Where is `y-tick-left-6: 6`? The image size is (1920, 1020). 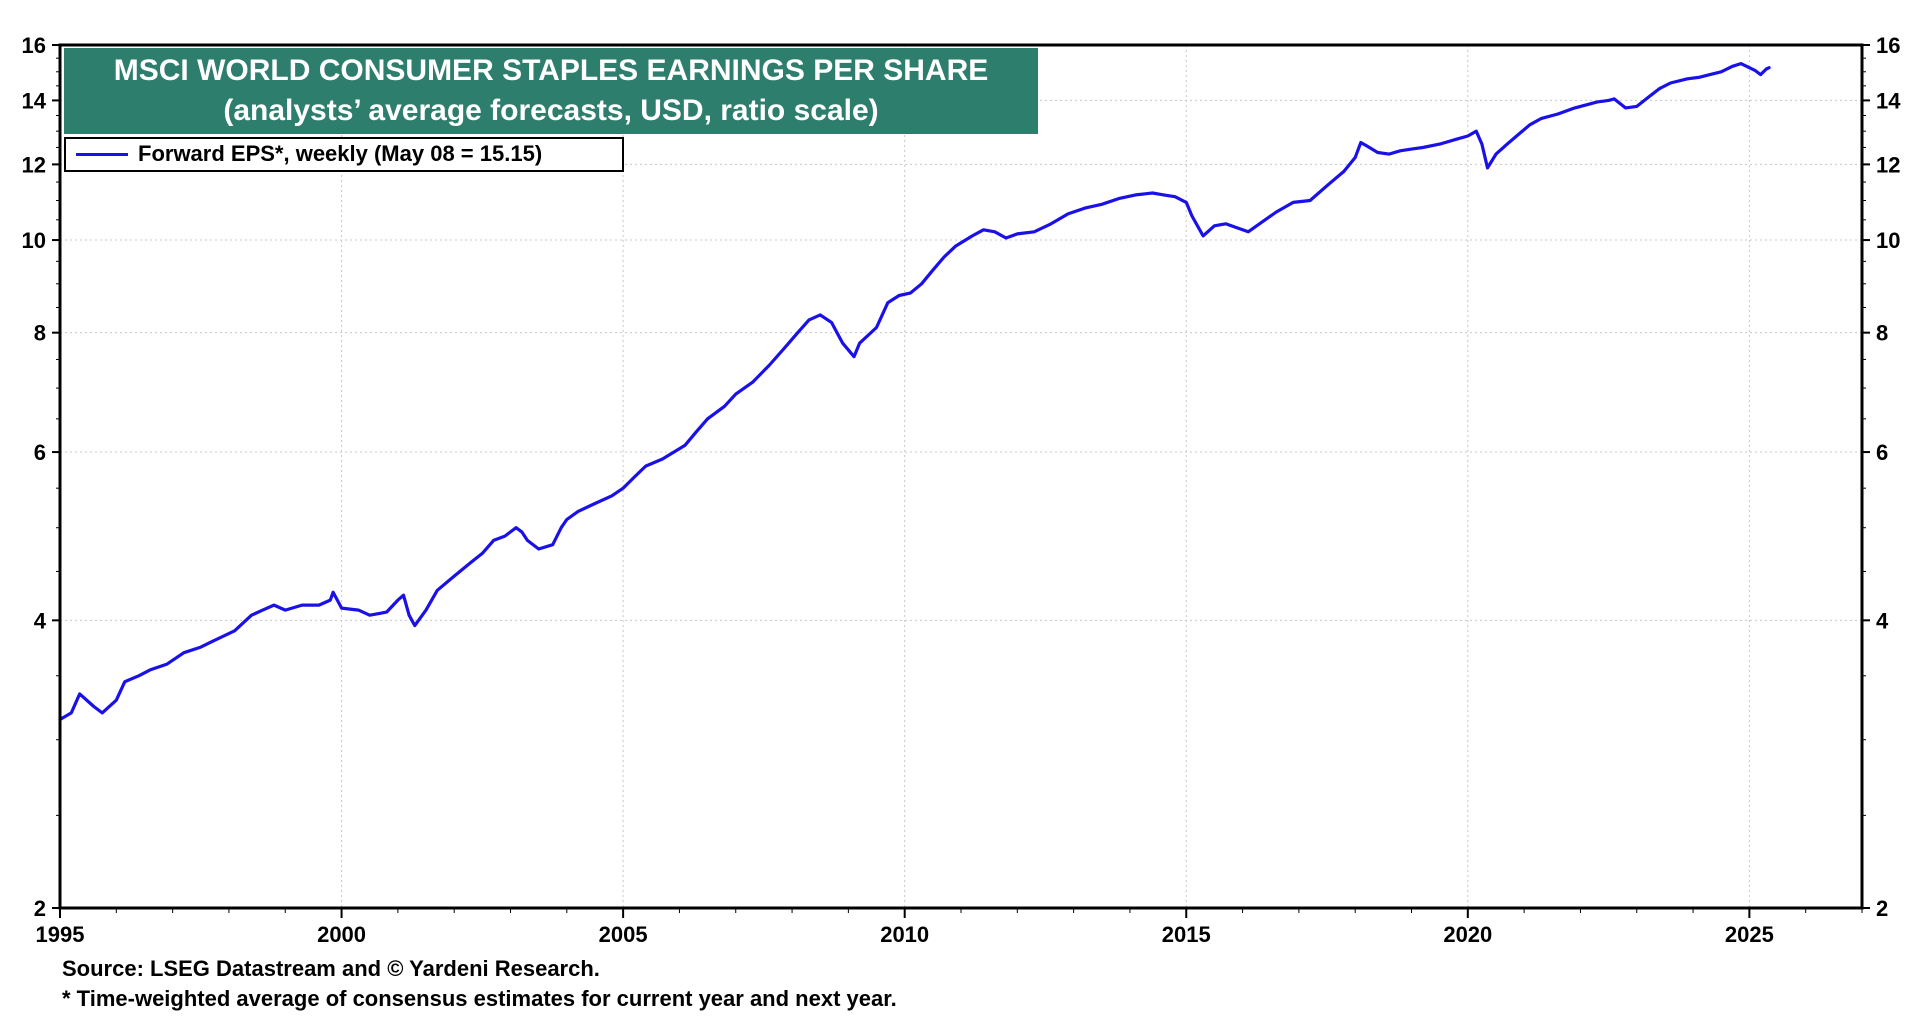
y-tick-left-6: 6 is located at coordinates (40, 452).